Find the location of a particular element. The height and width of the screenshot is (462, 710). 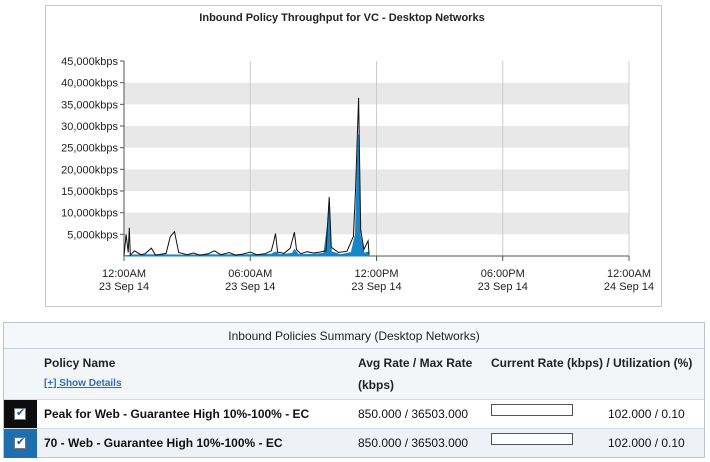

series-max-rate is located at coordinates (246, 177).